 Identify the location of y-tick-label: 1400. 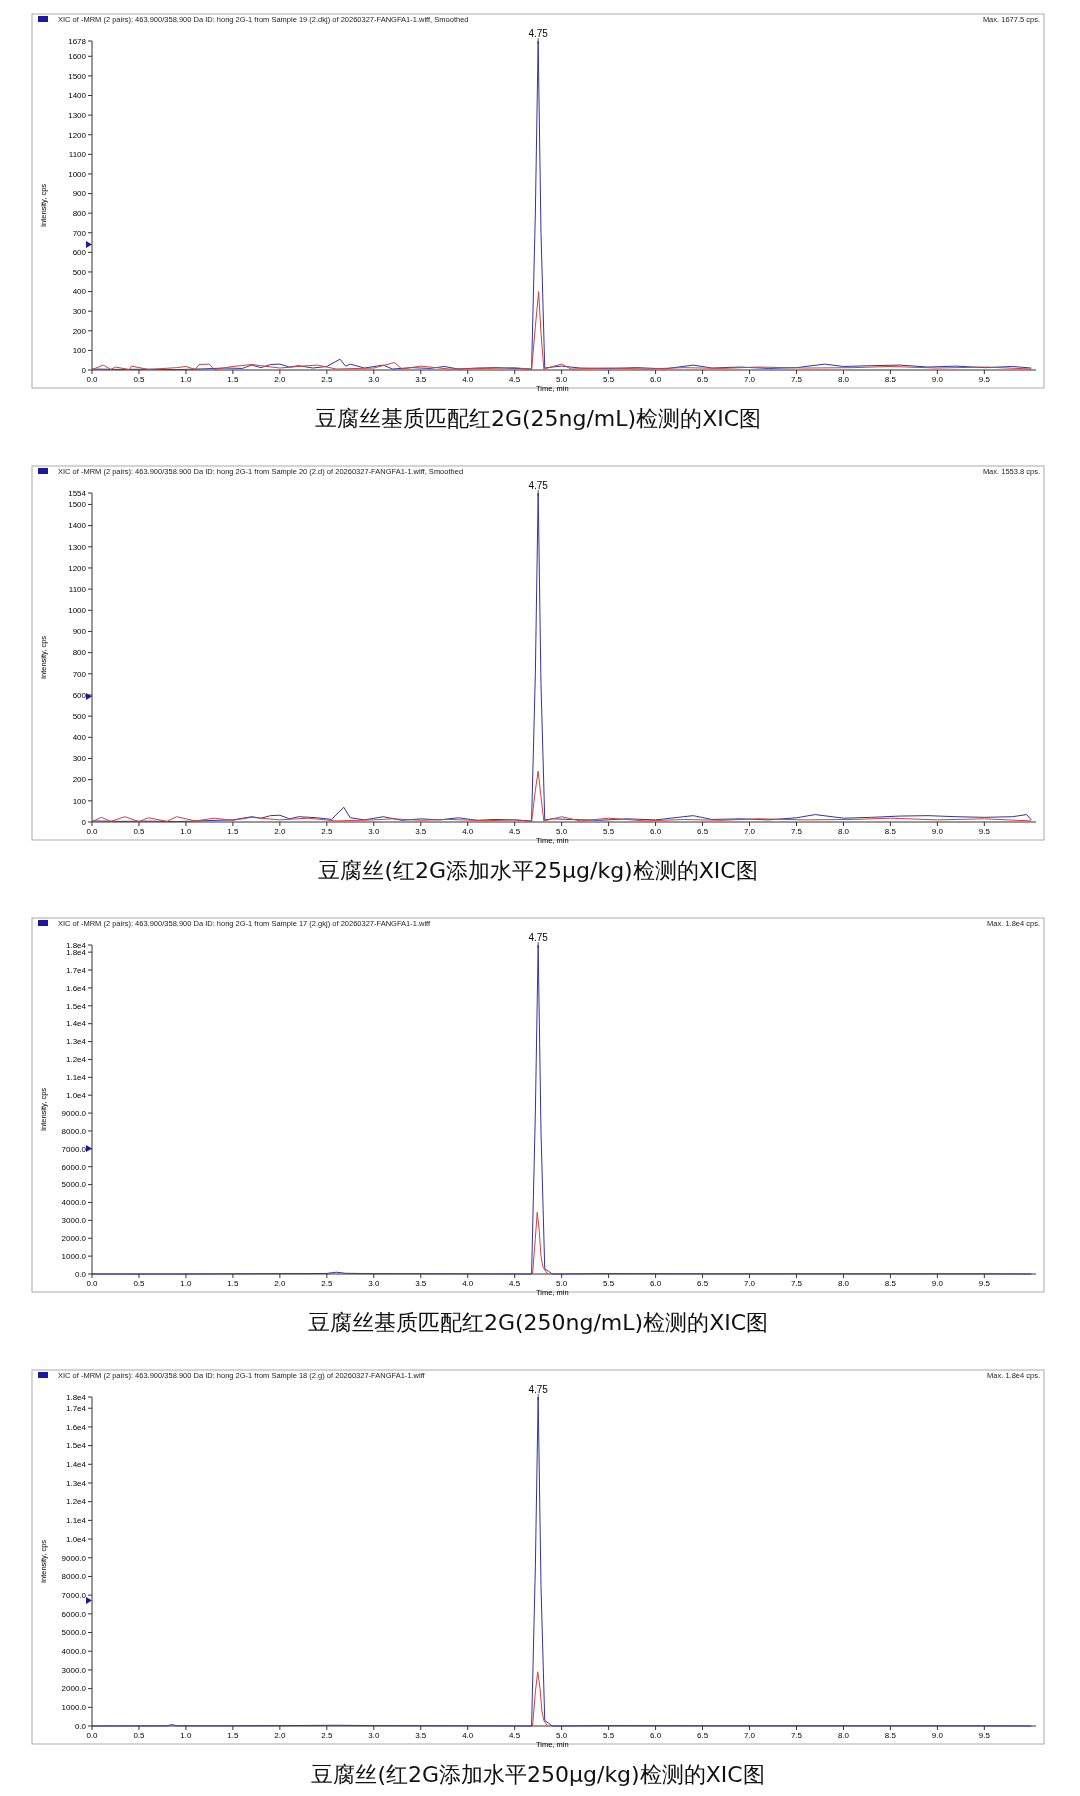
(77, 96).